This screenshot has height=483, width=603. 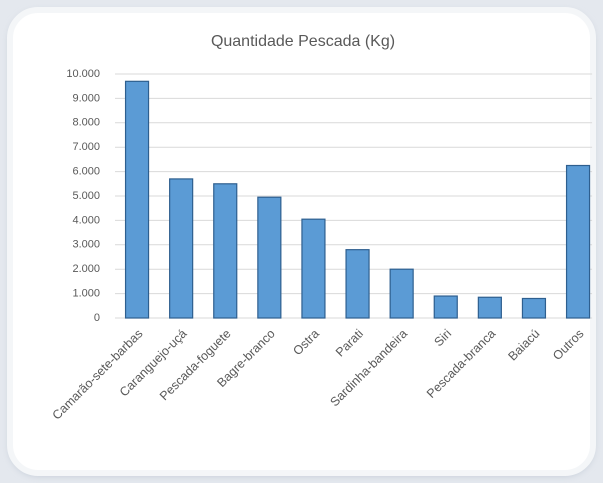 I want to click on y-tick-label: 6.000, so click(x=86, y=172).